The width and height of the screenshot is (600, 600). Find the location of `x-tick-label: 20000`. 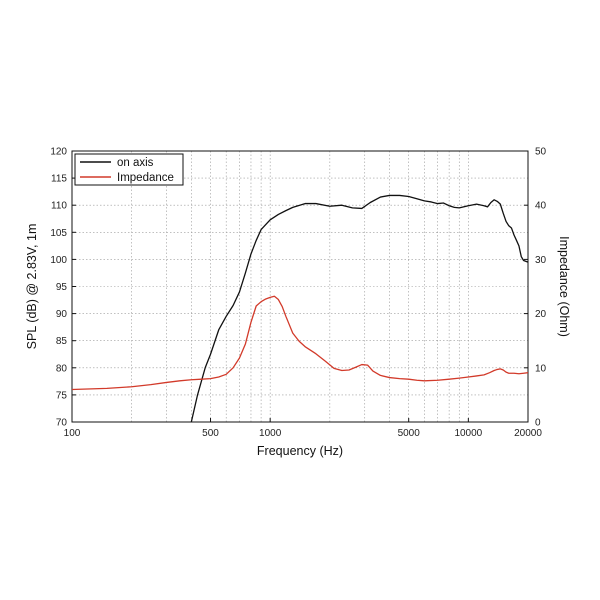

x-tick-label: 20000 is located at coordinates (528, 433).